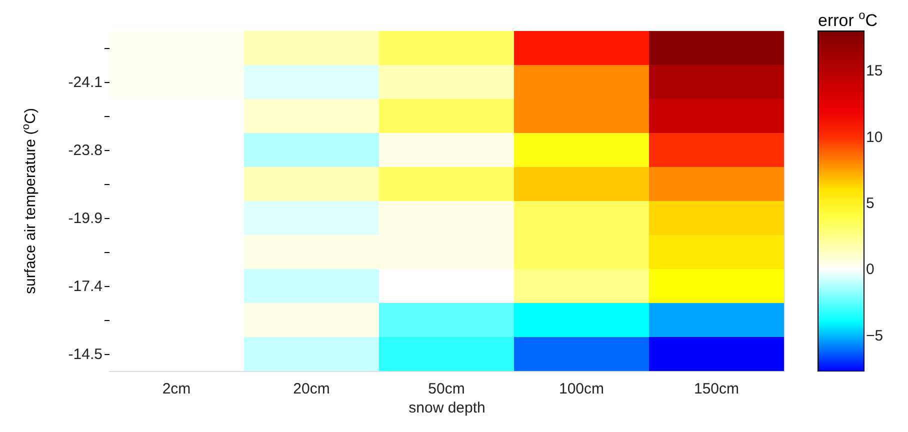  Describe the element at coordinates (85, 354) in the screenshot. I see `y-tick-label: -14.5` at that location.